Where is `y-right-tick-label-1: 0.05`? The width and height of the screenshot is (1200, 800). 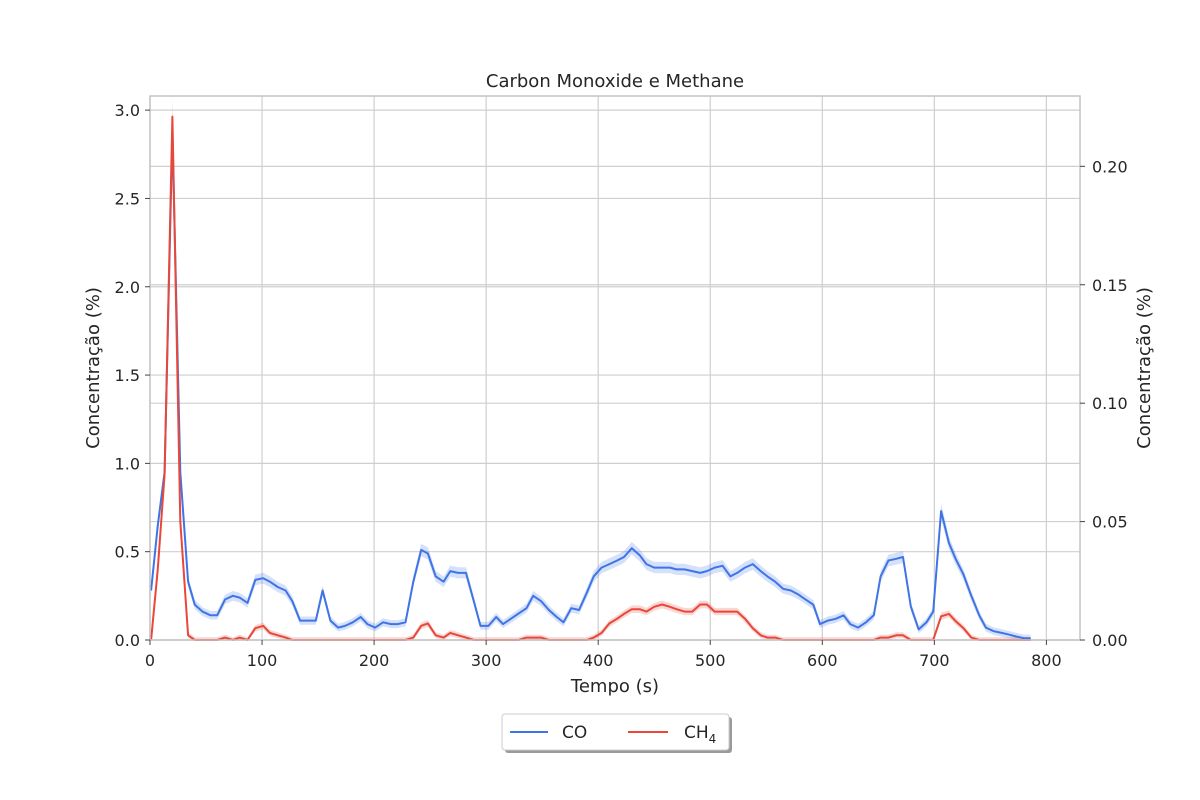 y-right-tick-label-1: 0.05 is located at coordinates (1110, 522).